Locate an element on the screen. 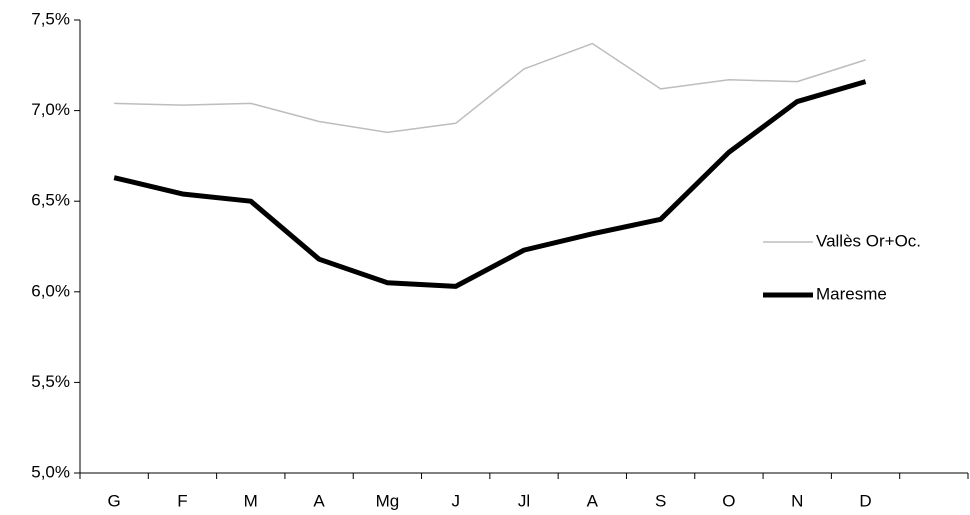 This screenshot has width=970, height=515. x-tick-label: F is located at coordinates (182, 500).